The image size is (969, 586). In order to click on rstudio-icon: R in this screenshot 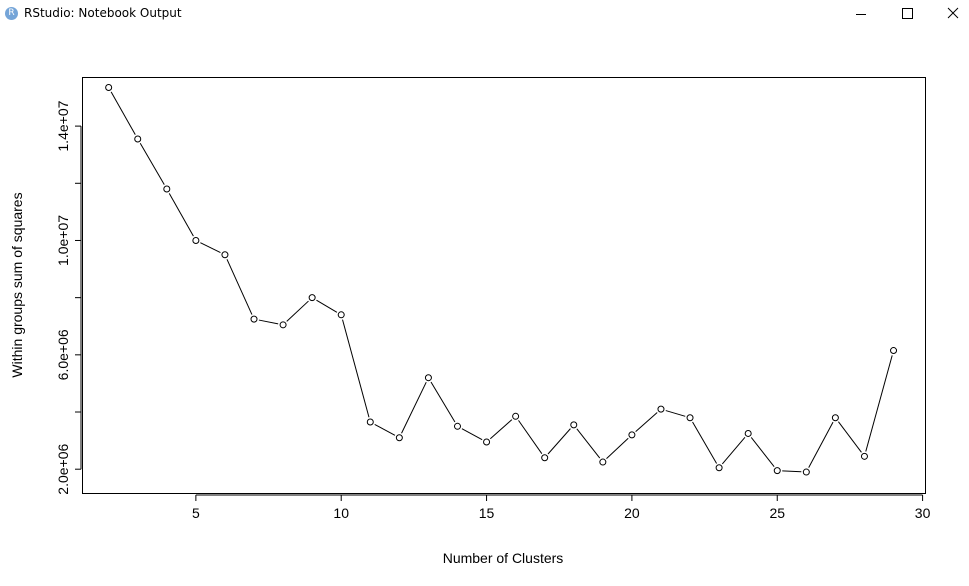, I will do `click(11, 13)`.